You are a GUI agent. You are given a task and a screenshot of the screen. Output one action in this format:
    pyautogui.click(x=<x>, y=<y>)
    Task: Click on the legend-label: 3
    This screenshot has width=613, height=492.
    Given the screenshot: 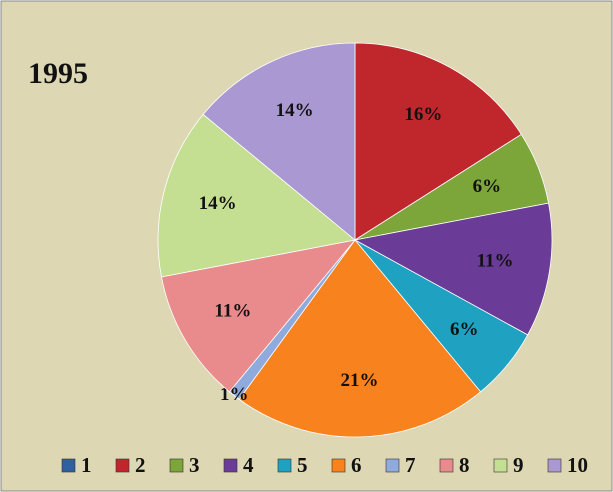 What is the action you would take?
    pyautogui.click(x=194, y=465)
    